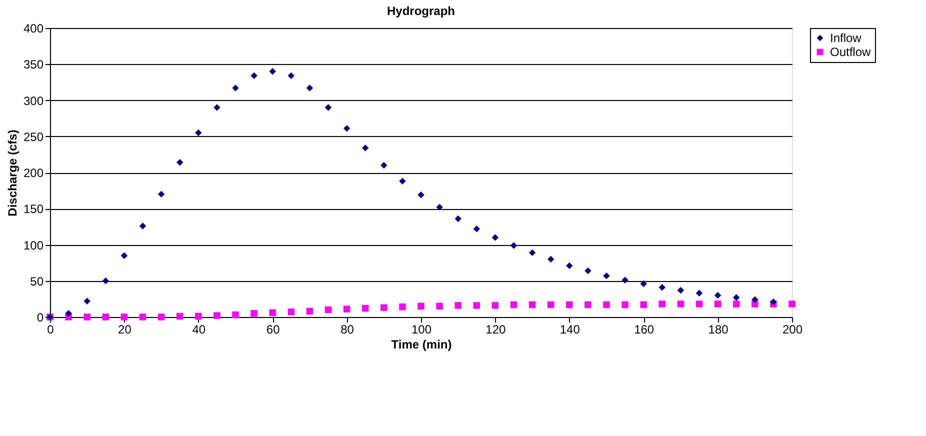 The image size is (926, 436). What do you see at coordinates (33, 245) in the screenshot?
I see `y-tick-label: 100` at bounding box center [33, 245].